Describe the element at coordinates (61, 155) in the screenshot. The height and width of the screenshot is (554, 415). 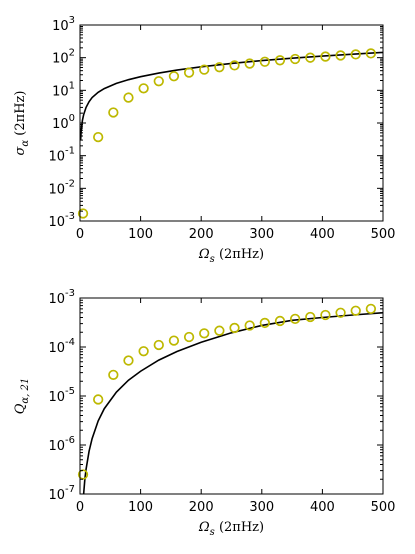
I see `y-tick-label: 10⁻¹` at that location.